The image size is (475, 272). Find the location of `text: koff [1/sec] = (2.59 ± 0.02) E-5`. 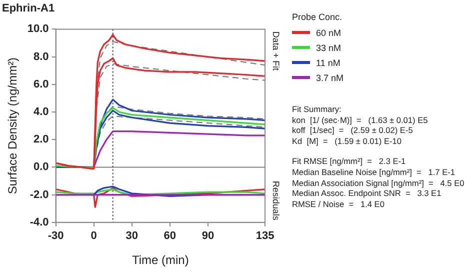

text: koff [1/sec] = (2.59 ± 0.02) E-5 is located at coordinates (353, 130).